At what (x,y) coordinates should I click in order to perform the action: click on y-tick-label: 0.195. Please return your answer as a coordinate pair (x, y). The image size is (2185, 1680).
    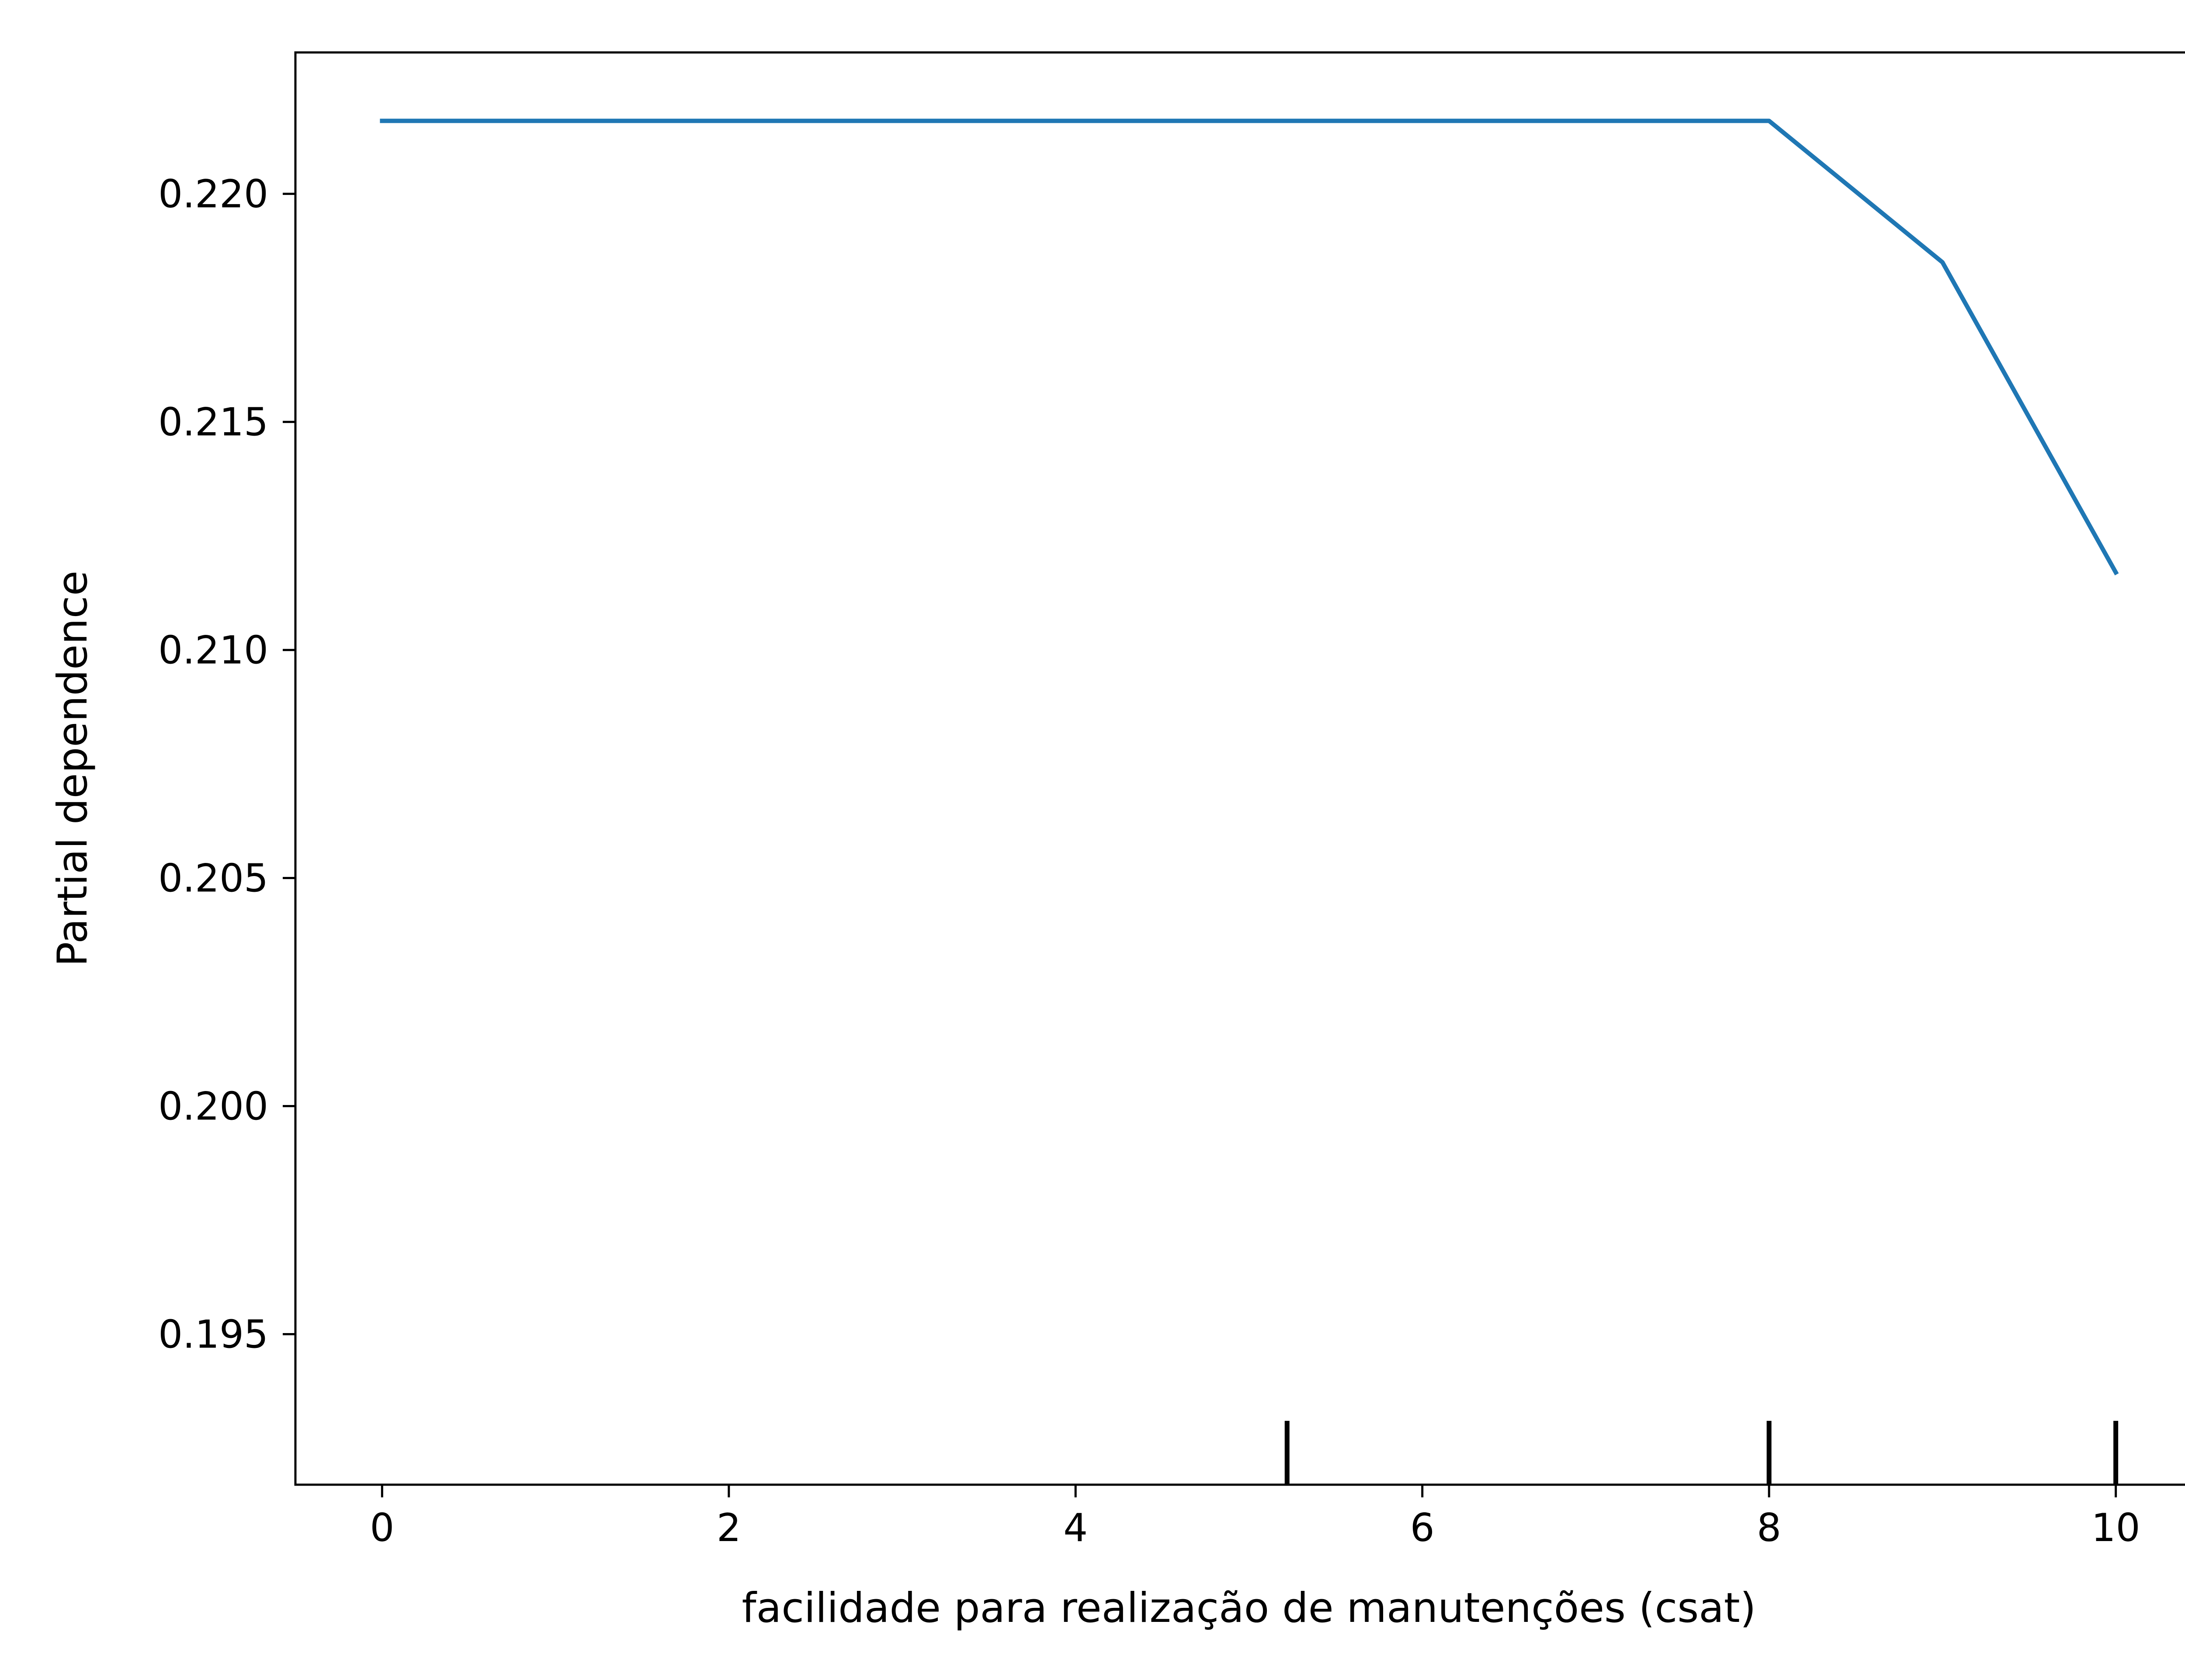
    Looking at the image, I should click on (213, 1334).